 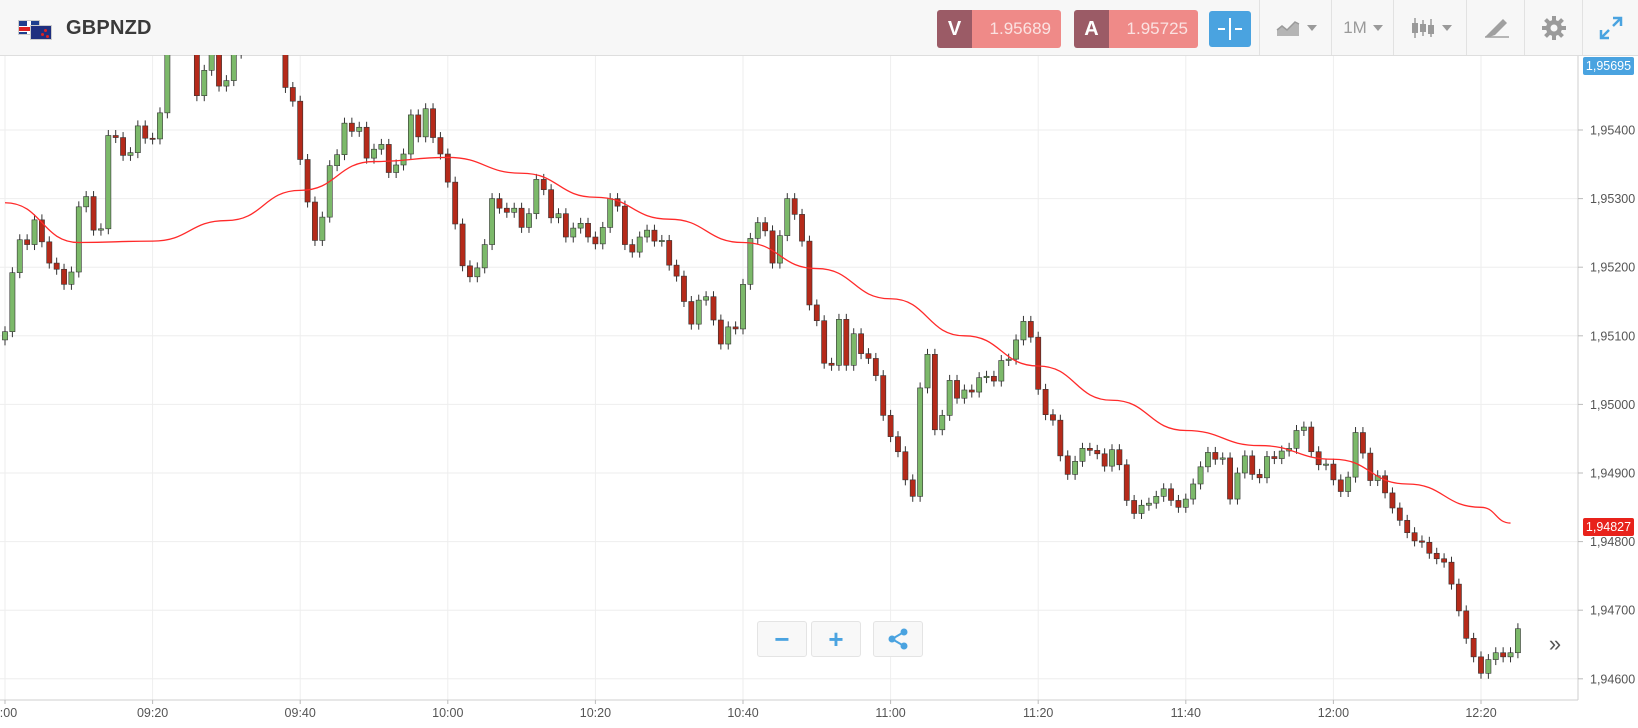 What do you see at coordinates (1136, 29) in the screenshot?
I see `buy-quote-button: A 1.95725` at bounding box center [1136, 29].